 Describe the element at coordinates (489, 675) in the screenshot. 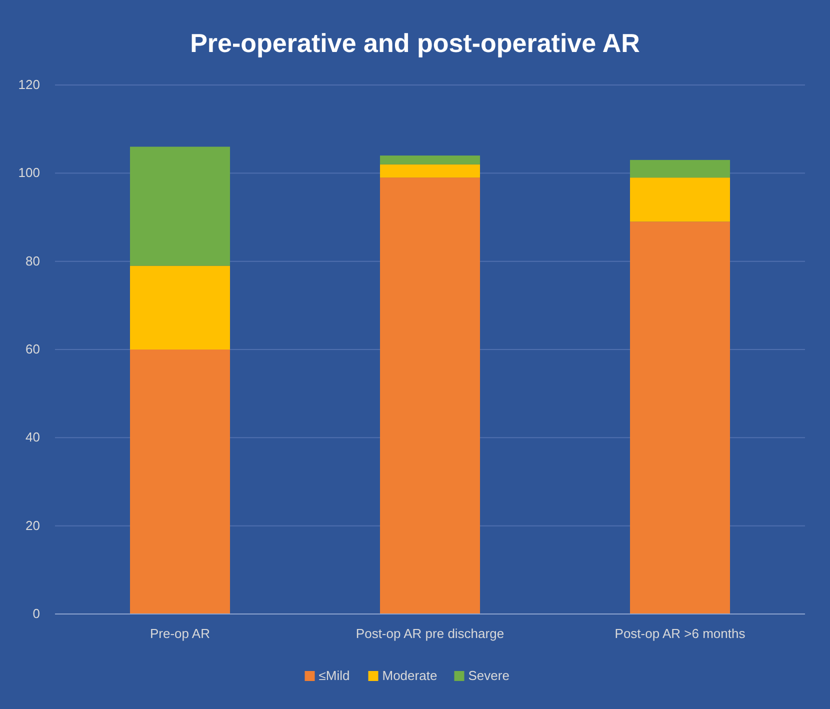

I see `legend-label: Severe` at that location.